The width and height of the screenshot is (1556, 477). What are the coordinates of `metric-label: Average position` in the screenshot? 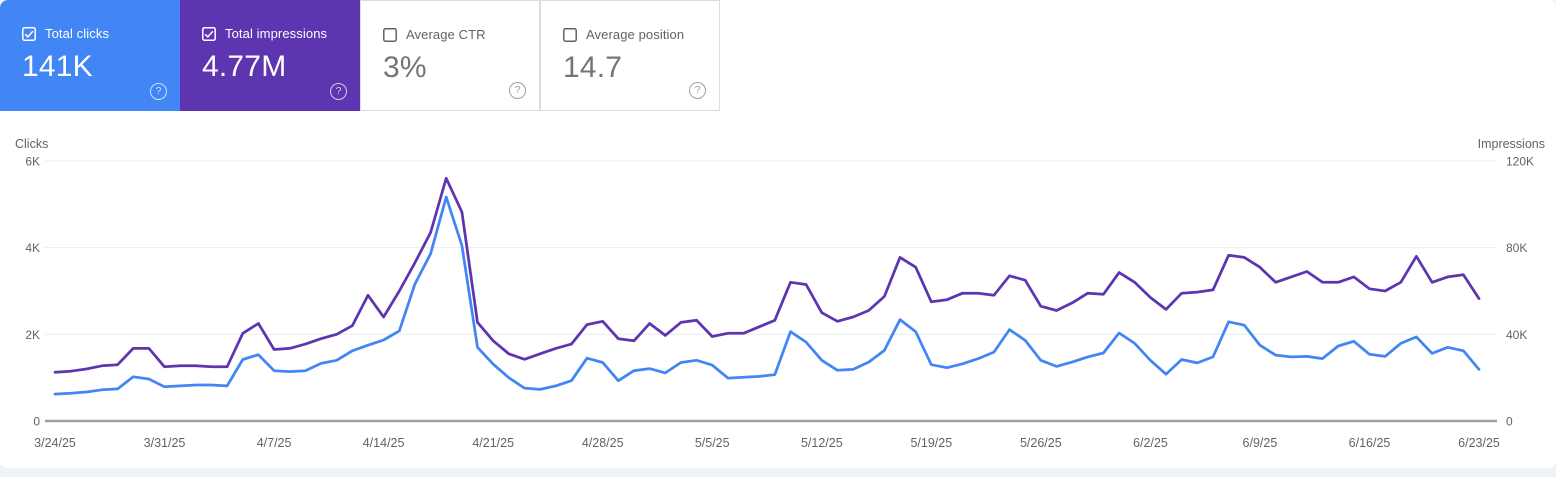 It's located at (635, 34).